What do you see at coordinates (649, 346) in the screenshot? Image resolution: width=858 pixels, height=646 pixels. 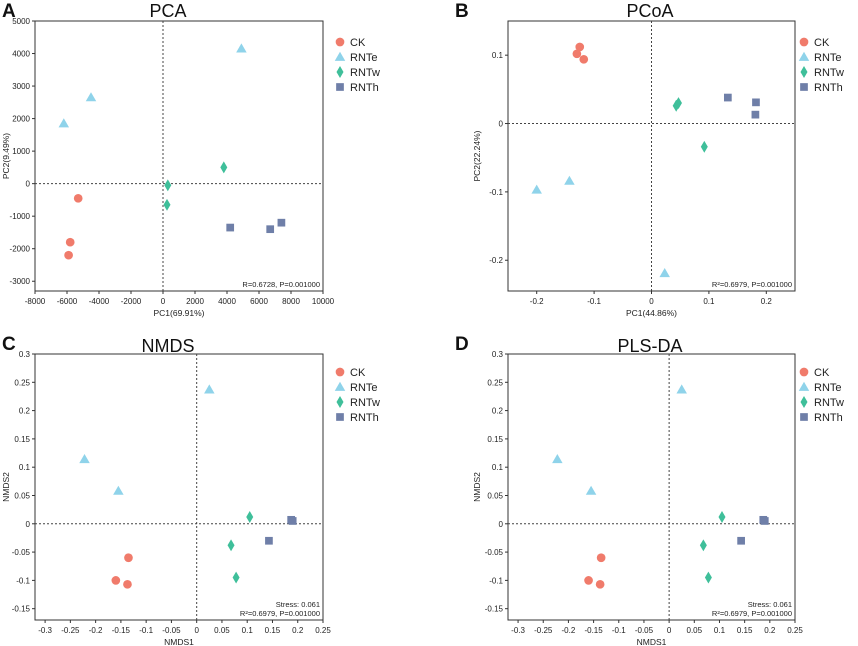 I see `chart-title: PLS-DA` at bounding box center [649, 346].